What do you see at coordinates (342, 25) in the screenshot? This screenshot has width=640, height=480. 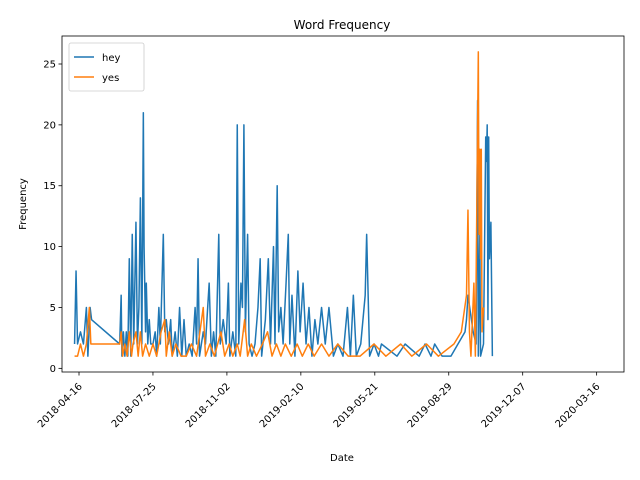 I see `chart-title: Word Frequency` at bounding box center [342, 25].